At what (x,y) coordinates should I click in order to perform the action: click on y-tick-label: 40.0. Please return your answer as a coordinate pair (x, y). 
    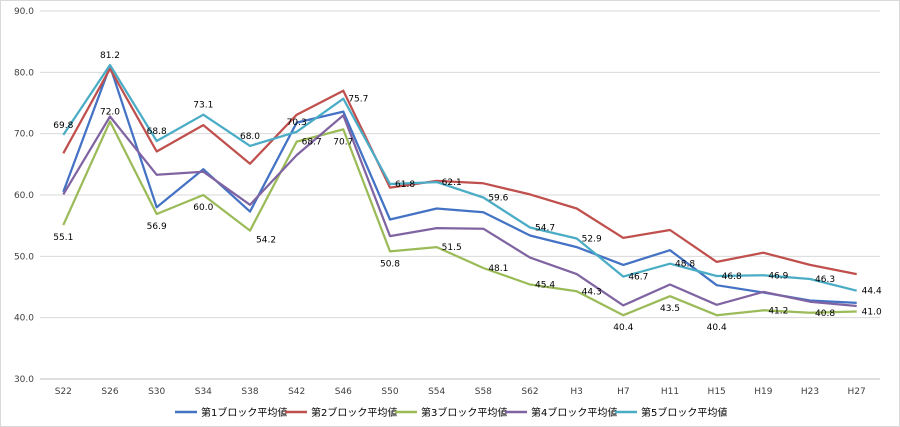
    Looking at the image, I should click on (24, 319).